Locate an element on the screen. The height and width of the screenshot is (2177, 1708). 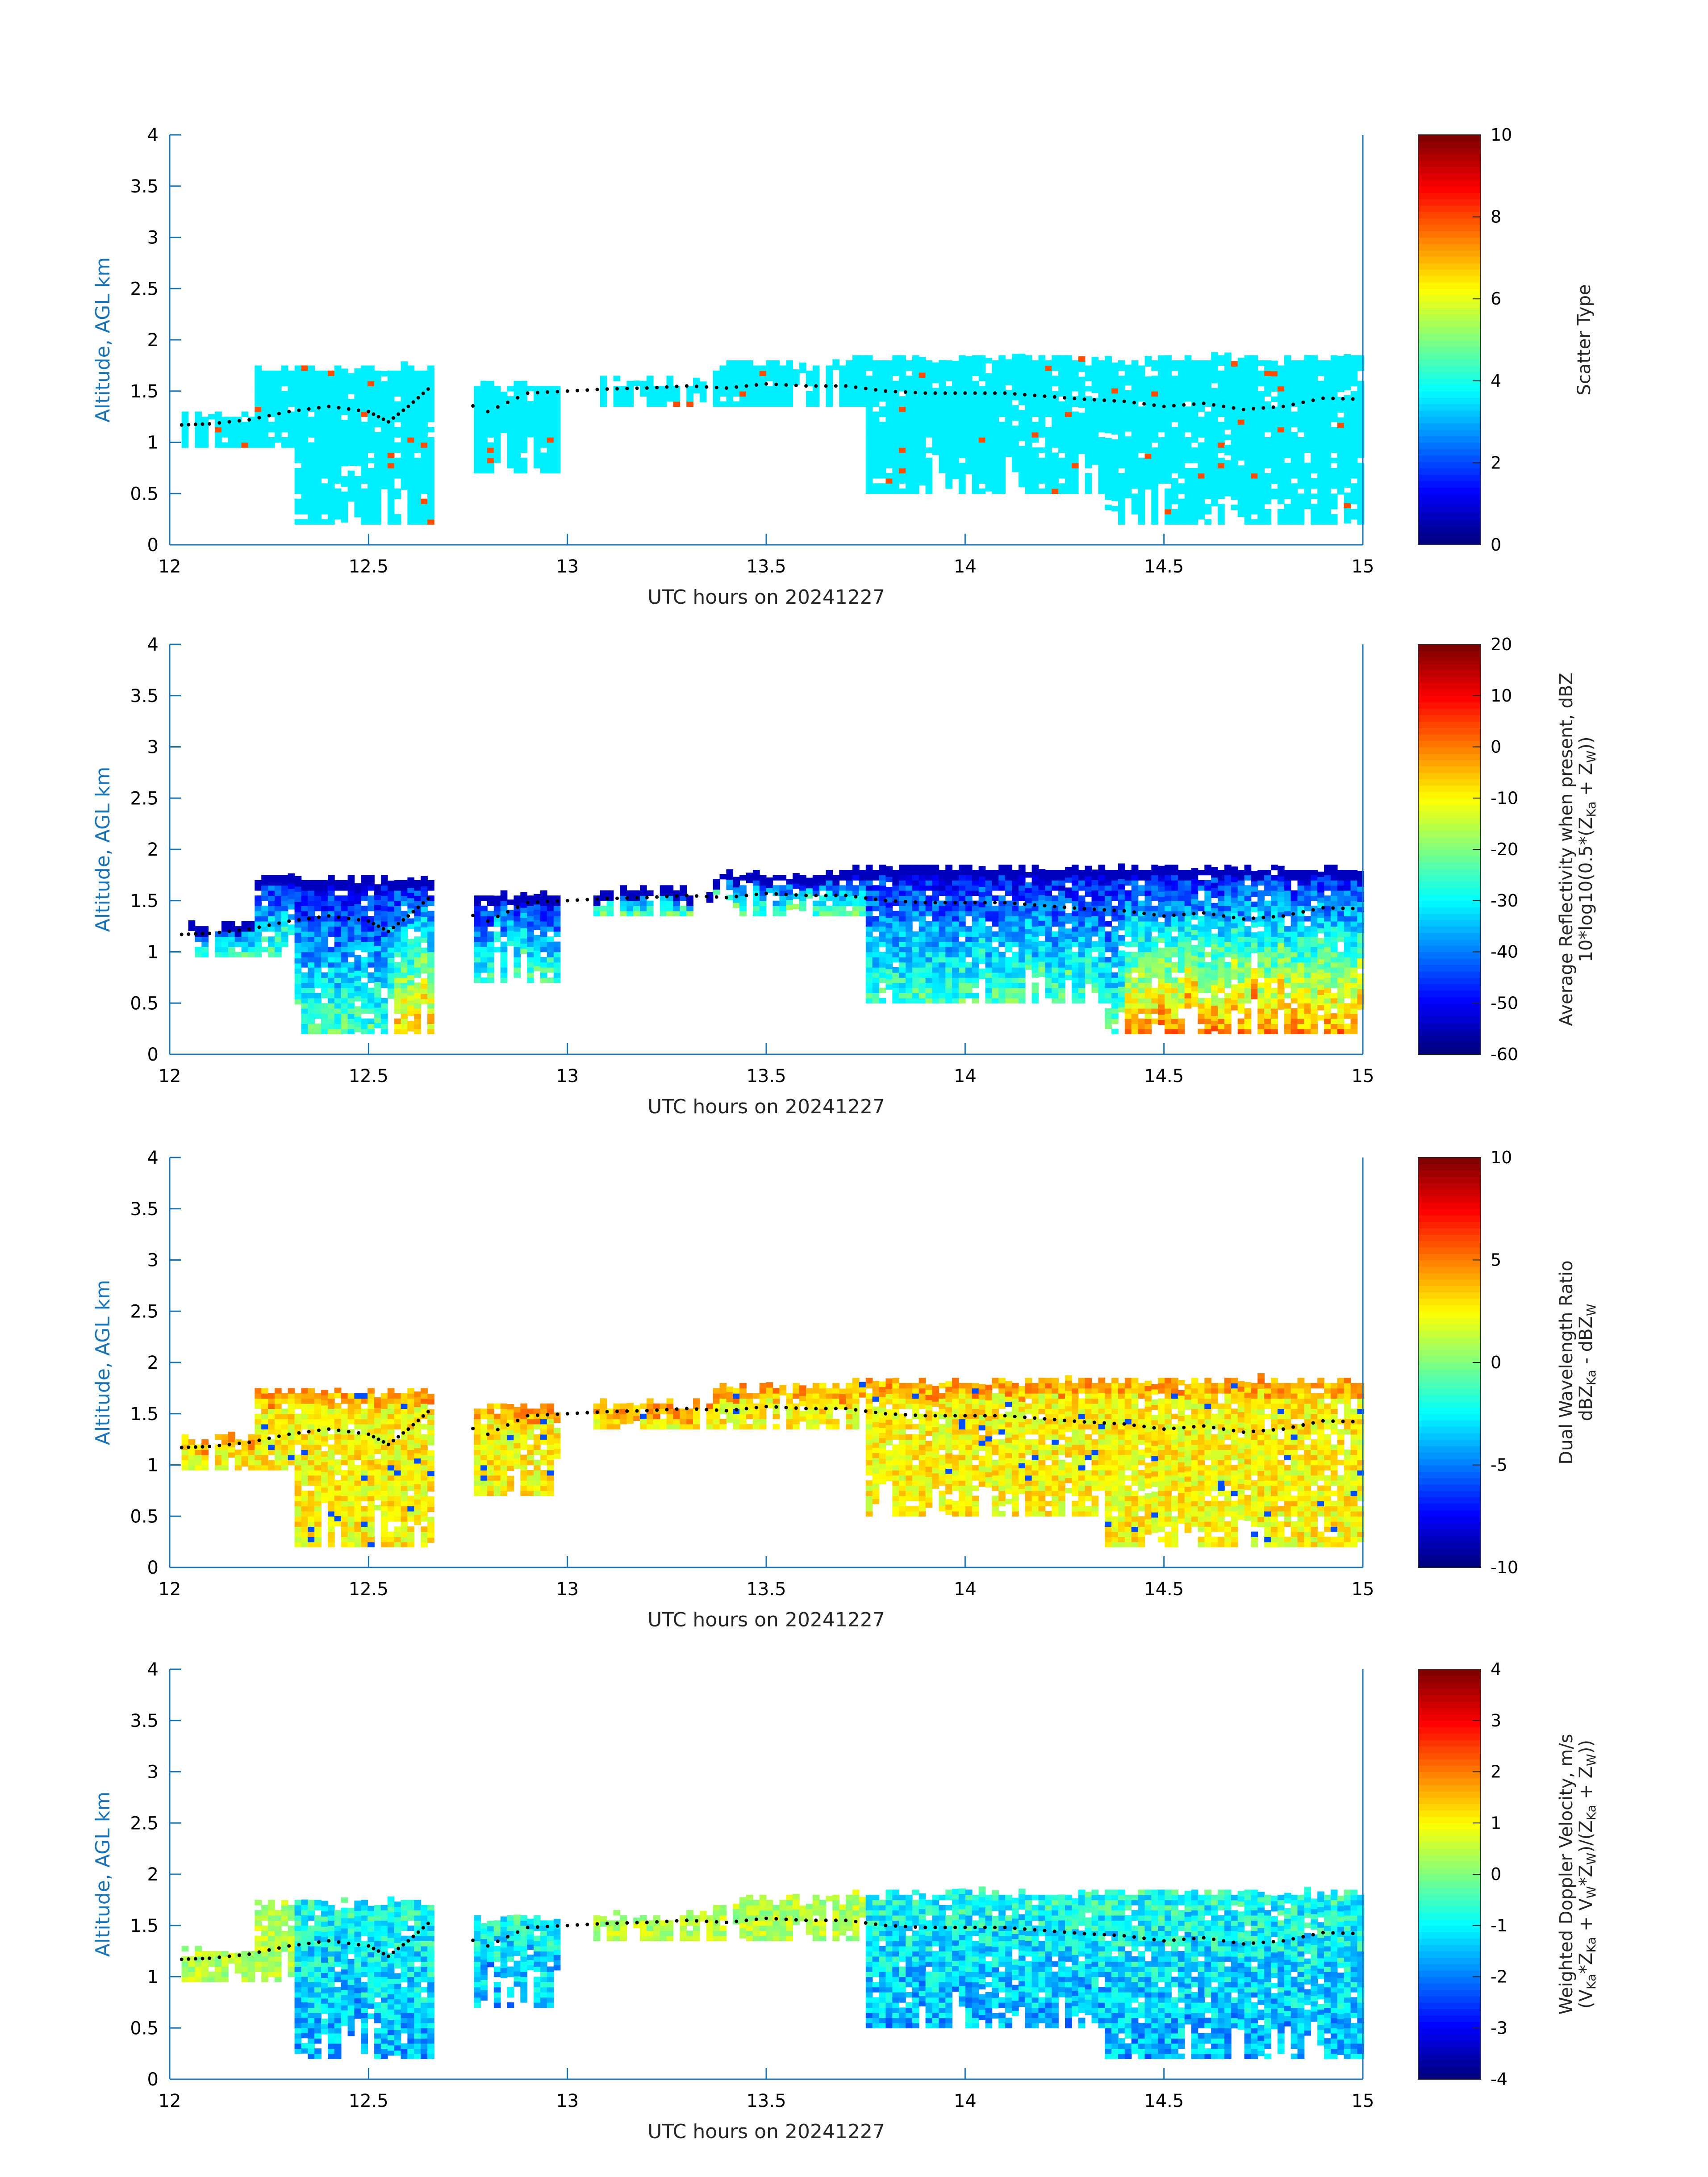
colorbar-step is located at coordinates (1449, 163).